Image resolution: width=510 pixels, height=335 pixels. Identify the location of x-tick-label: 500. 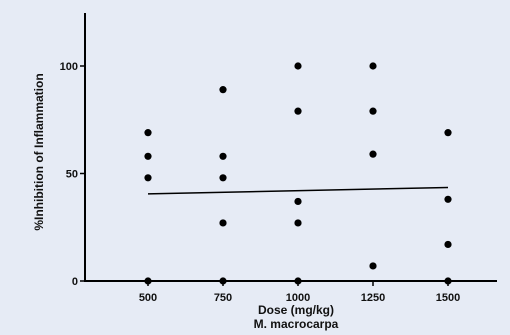
(148, 298).